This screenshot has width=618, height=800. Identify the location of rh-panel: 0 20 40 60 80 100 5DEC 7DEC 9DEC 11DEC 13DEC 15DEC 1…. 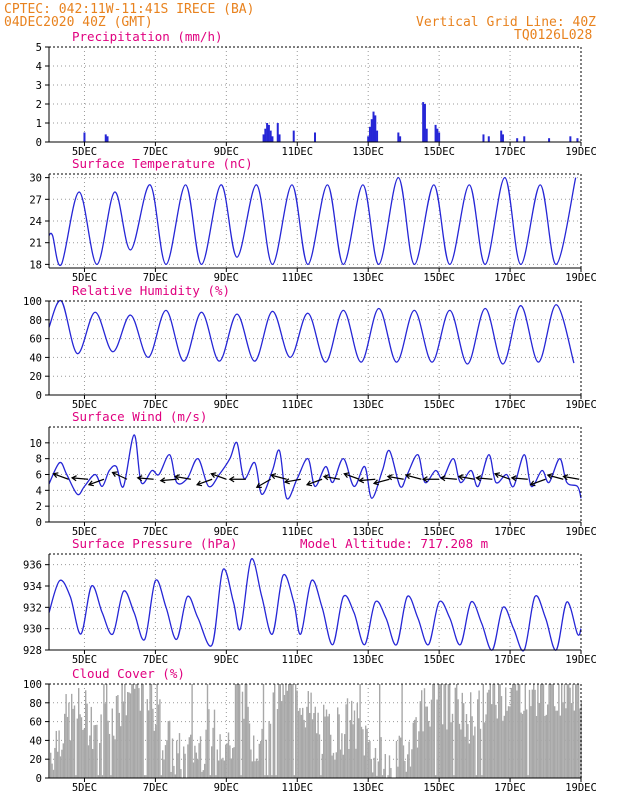
(310, 347).